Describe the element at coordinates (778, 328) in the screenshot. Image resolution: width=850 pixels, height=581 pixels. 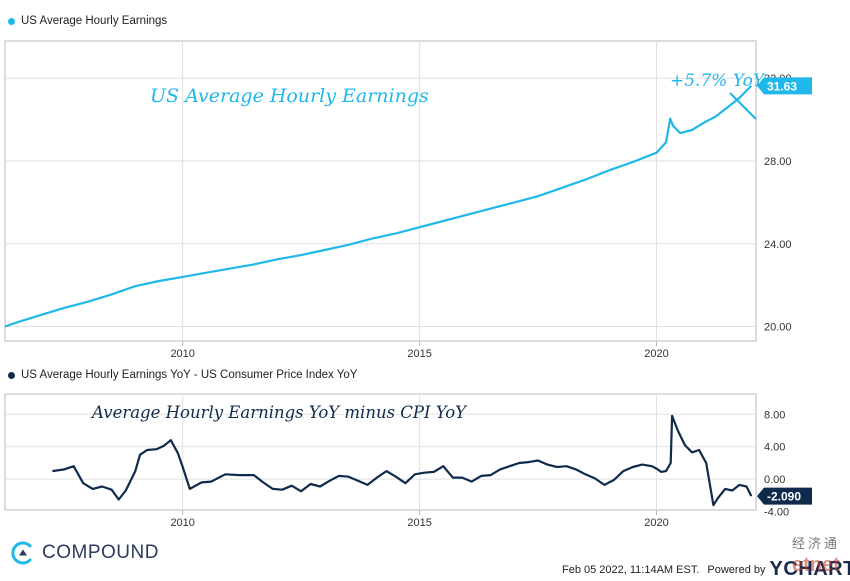
I see `y-tick-label: 20.00` at that location.